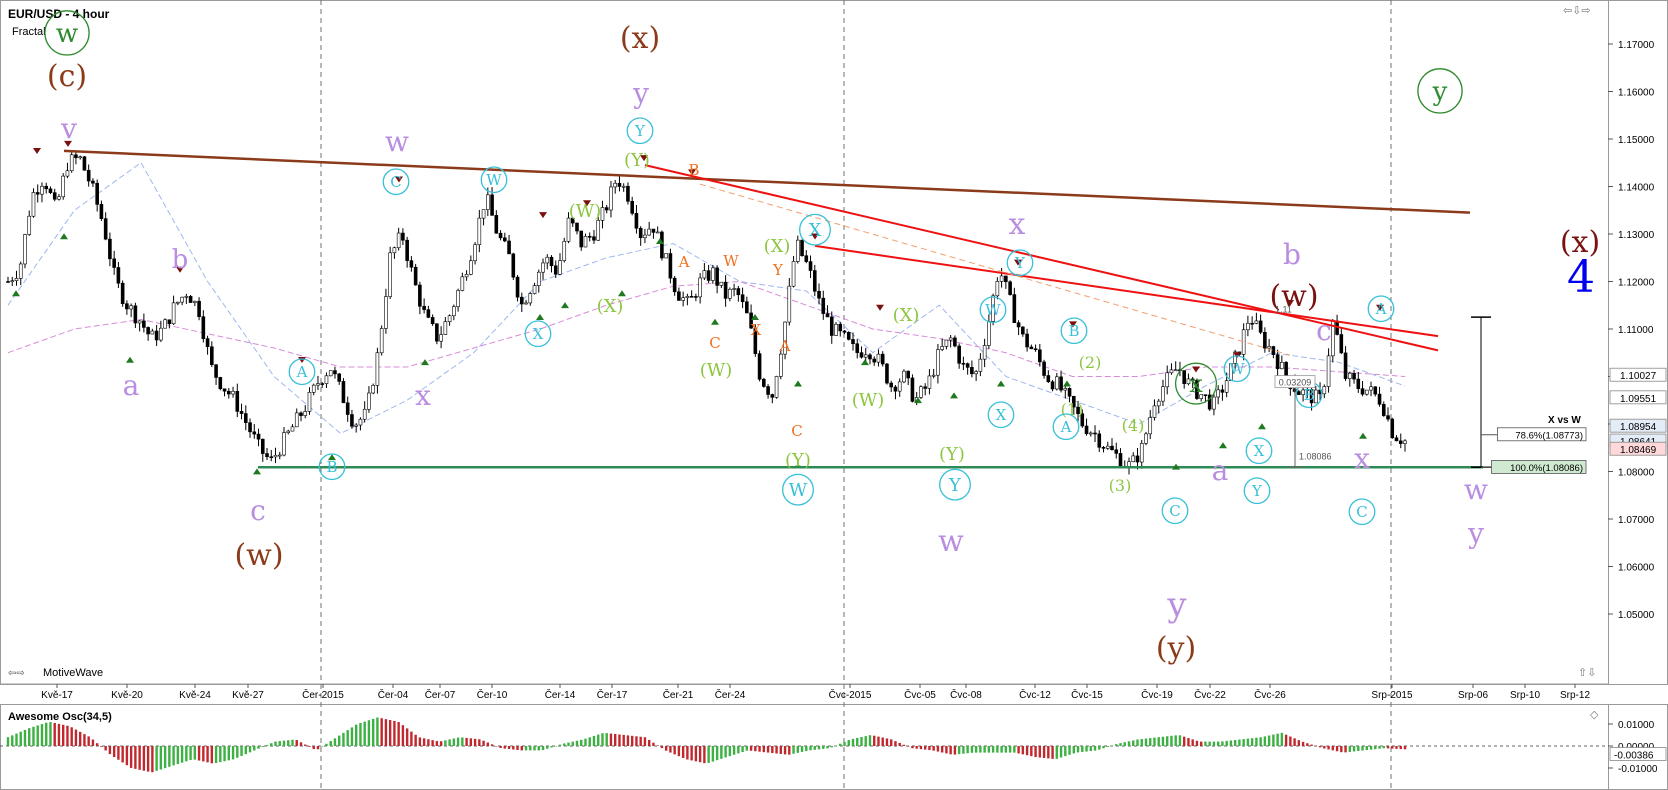 This screenshot has width=1668, height=790. Describe the element at coordinates (59, 14) in the screenshot. I see `symbol-title: EUR/USD - 4 hour` at that location.